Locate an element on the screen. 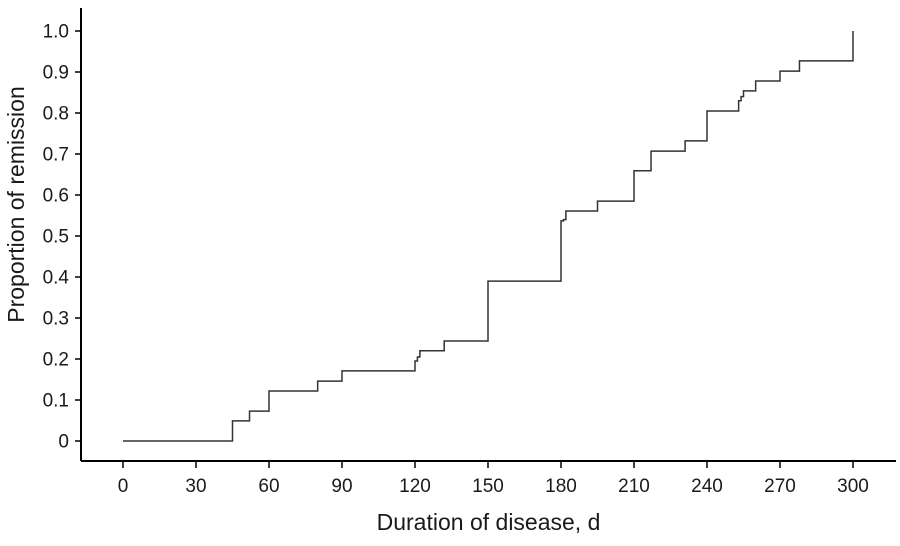  y-tick-label: 0.5 is located at coordinates (56, 237).